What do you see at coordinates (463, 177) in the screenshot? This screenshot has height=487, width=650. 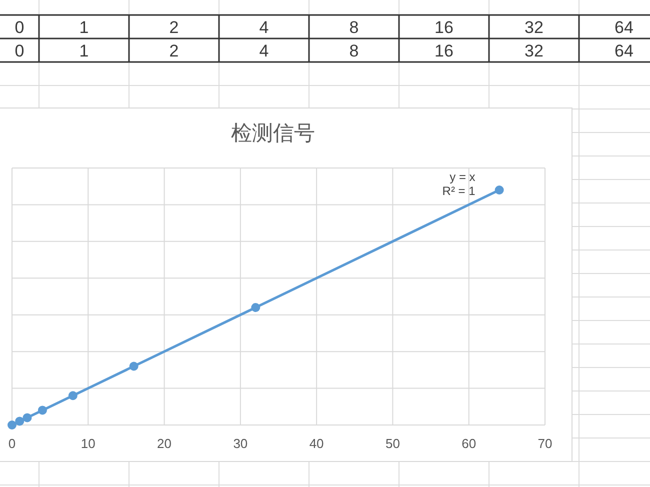 I see `text: y = x` at bounding box center [463, 177].